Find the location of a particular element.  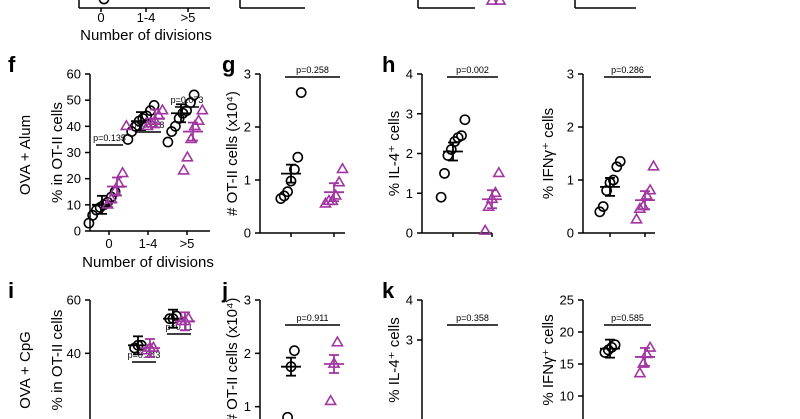

y-tick-label-f: 0 is located at coordinates (77, 231).